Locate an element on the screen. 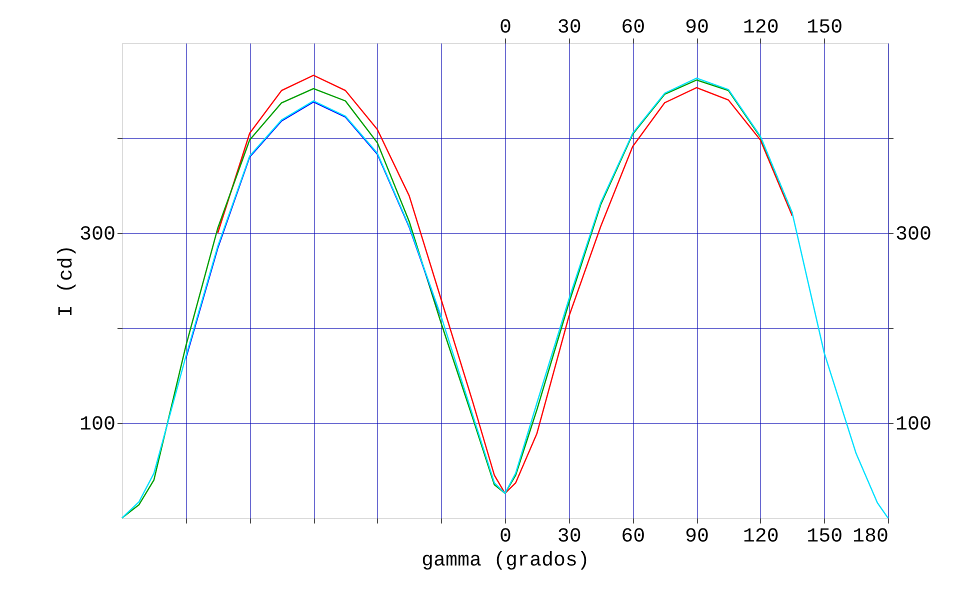 Image resolution: width=957 pixels, height=593 pixels. x-tick-label: 0 is located at coordinates (505, 537).